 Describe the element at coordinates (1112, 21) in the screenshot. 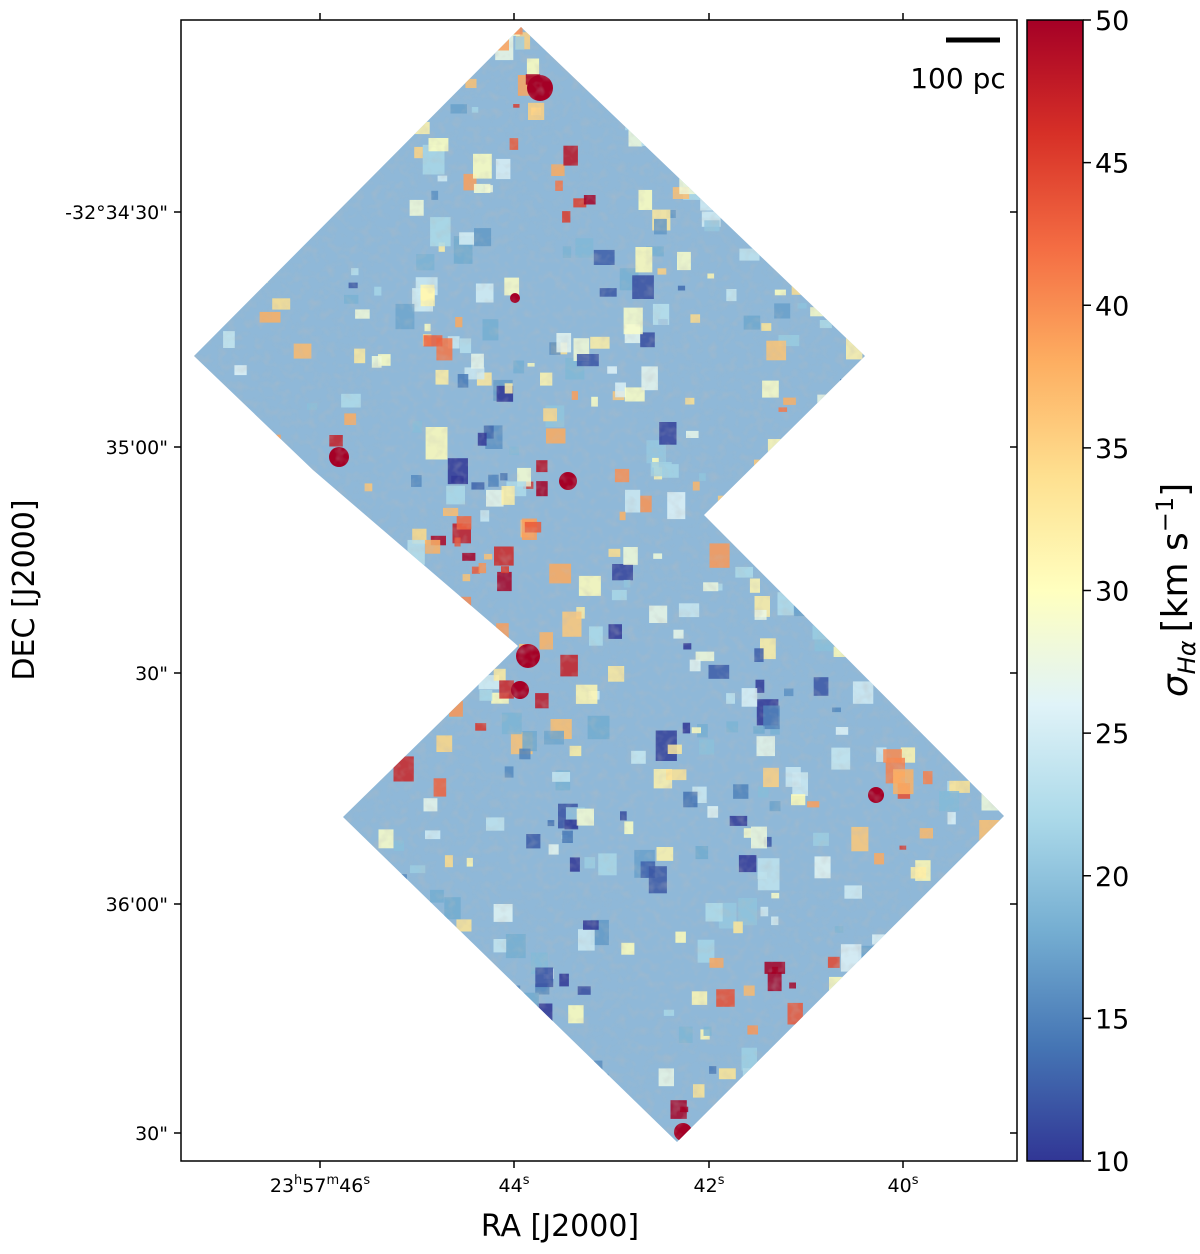

I see `colorbar-tick-label: 50` at that location.